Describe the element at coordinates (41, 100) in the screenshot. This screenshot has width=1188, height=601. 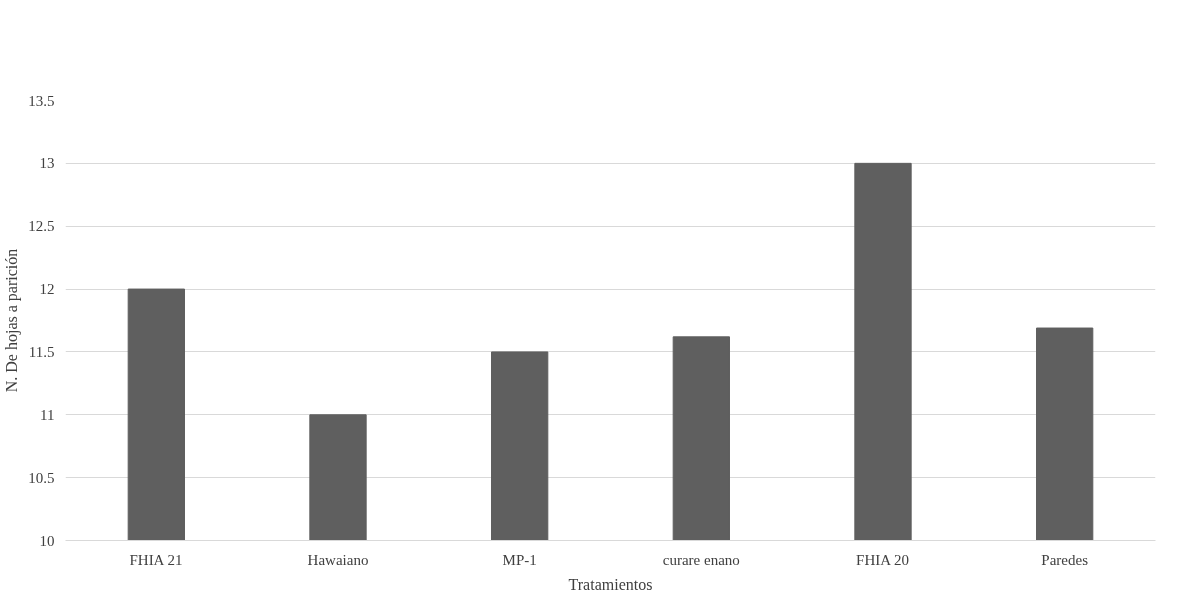
I see `y-tick-label: 13.5` at that location.